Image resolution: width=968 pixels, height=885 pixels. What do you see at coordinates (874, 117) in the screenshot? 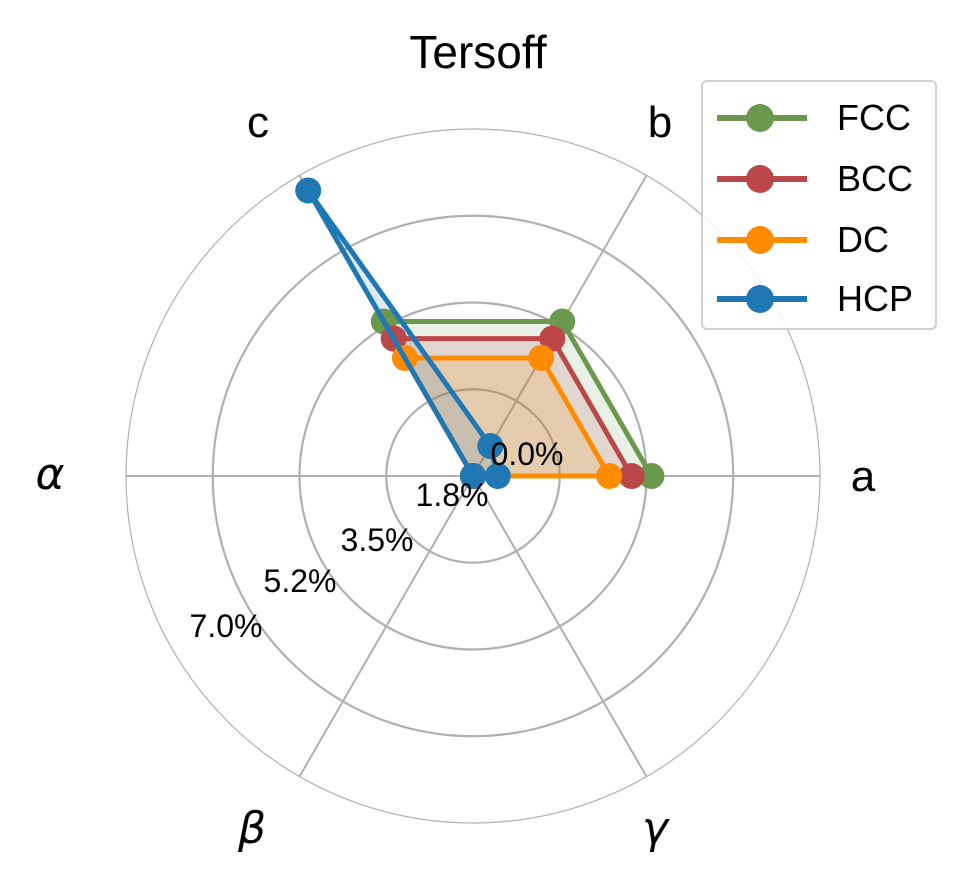
I see `legend-label: FCC` at bounding box center [874, 117].